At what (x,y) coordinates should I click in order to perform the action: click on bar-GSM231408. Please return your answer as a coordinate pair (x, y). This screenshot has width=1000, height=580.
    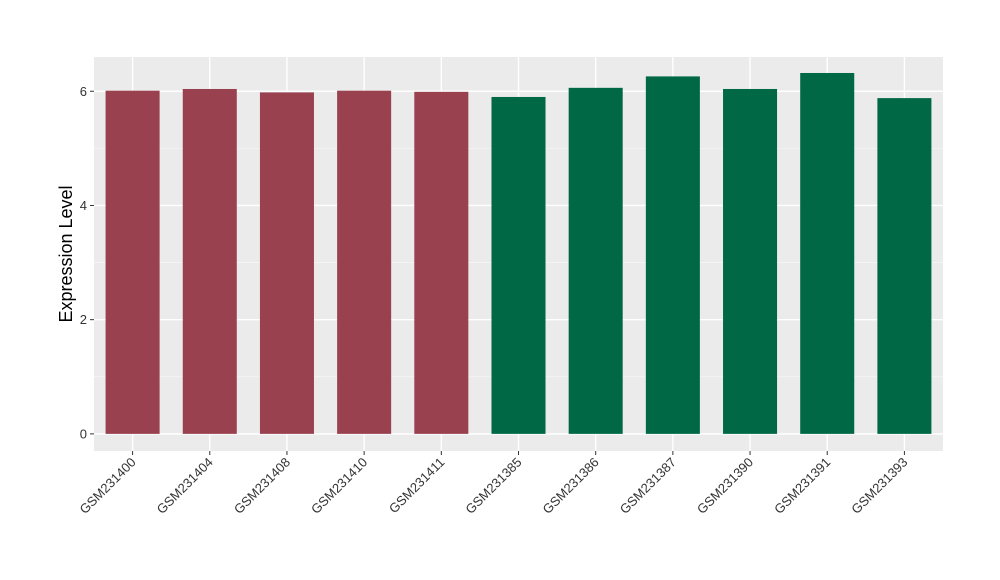
    Looking at the image, I should click on (286, 263).